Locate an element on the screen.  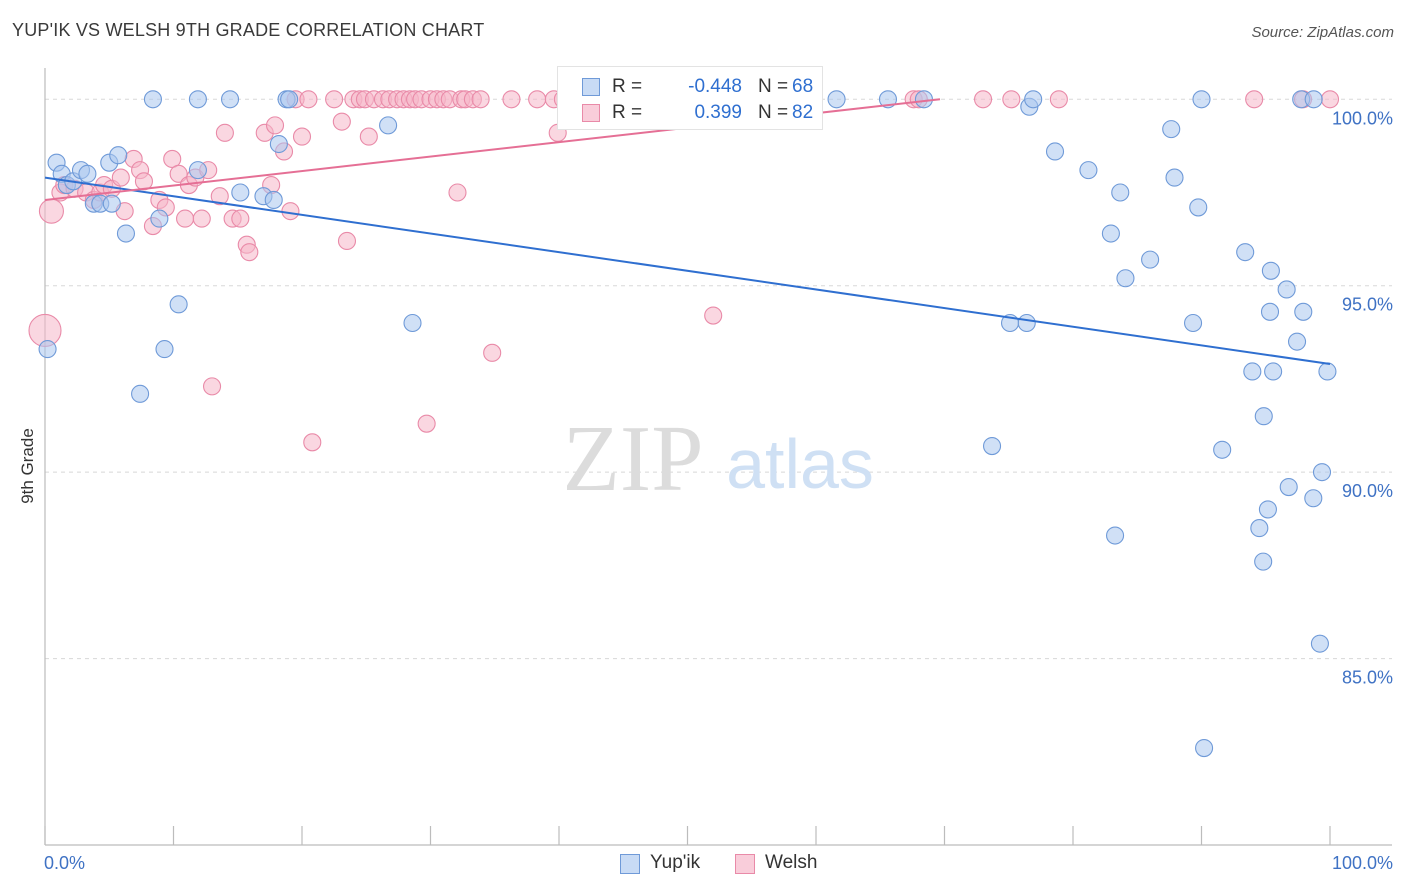
series-label-welsh: Welsh is located at coordinates (791, 862).